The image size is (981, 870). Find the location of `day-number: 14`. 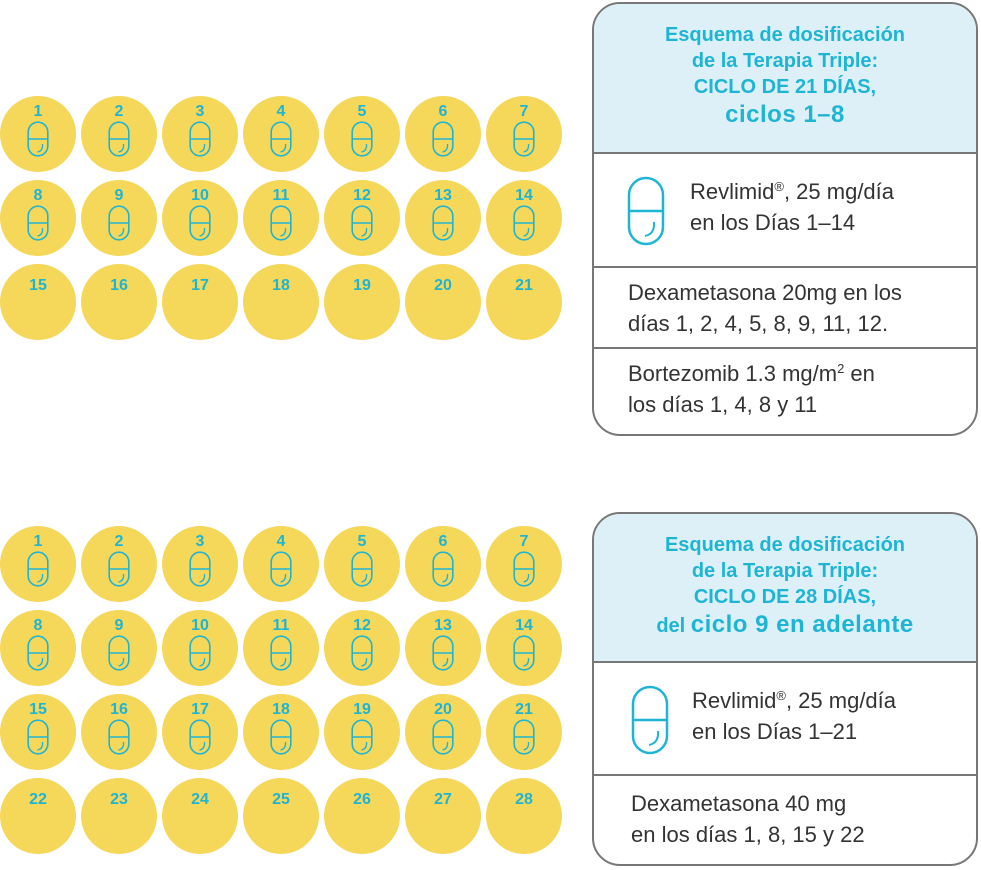

day-number: 14 is located at coordinates (524, 625).